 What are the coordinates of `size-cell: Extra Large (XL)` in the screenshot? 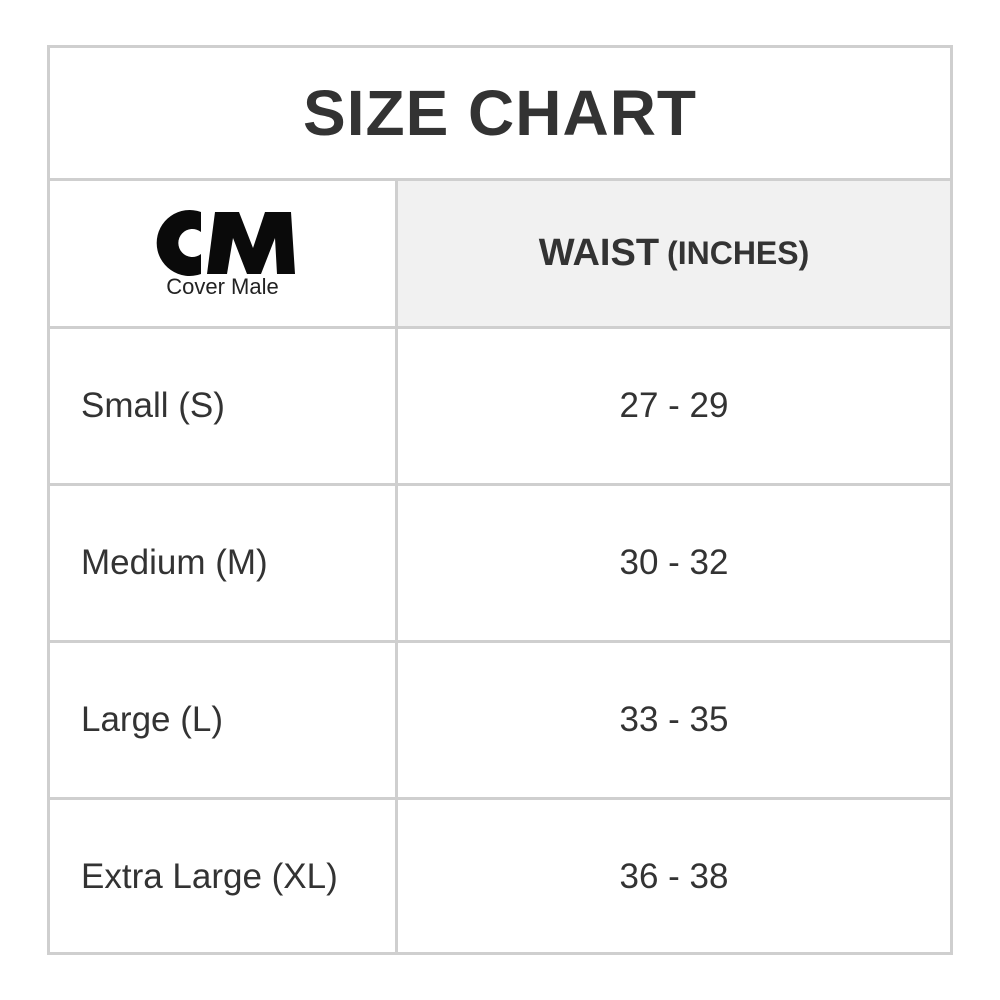 It's located at (224, 877).